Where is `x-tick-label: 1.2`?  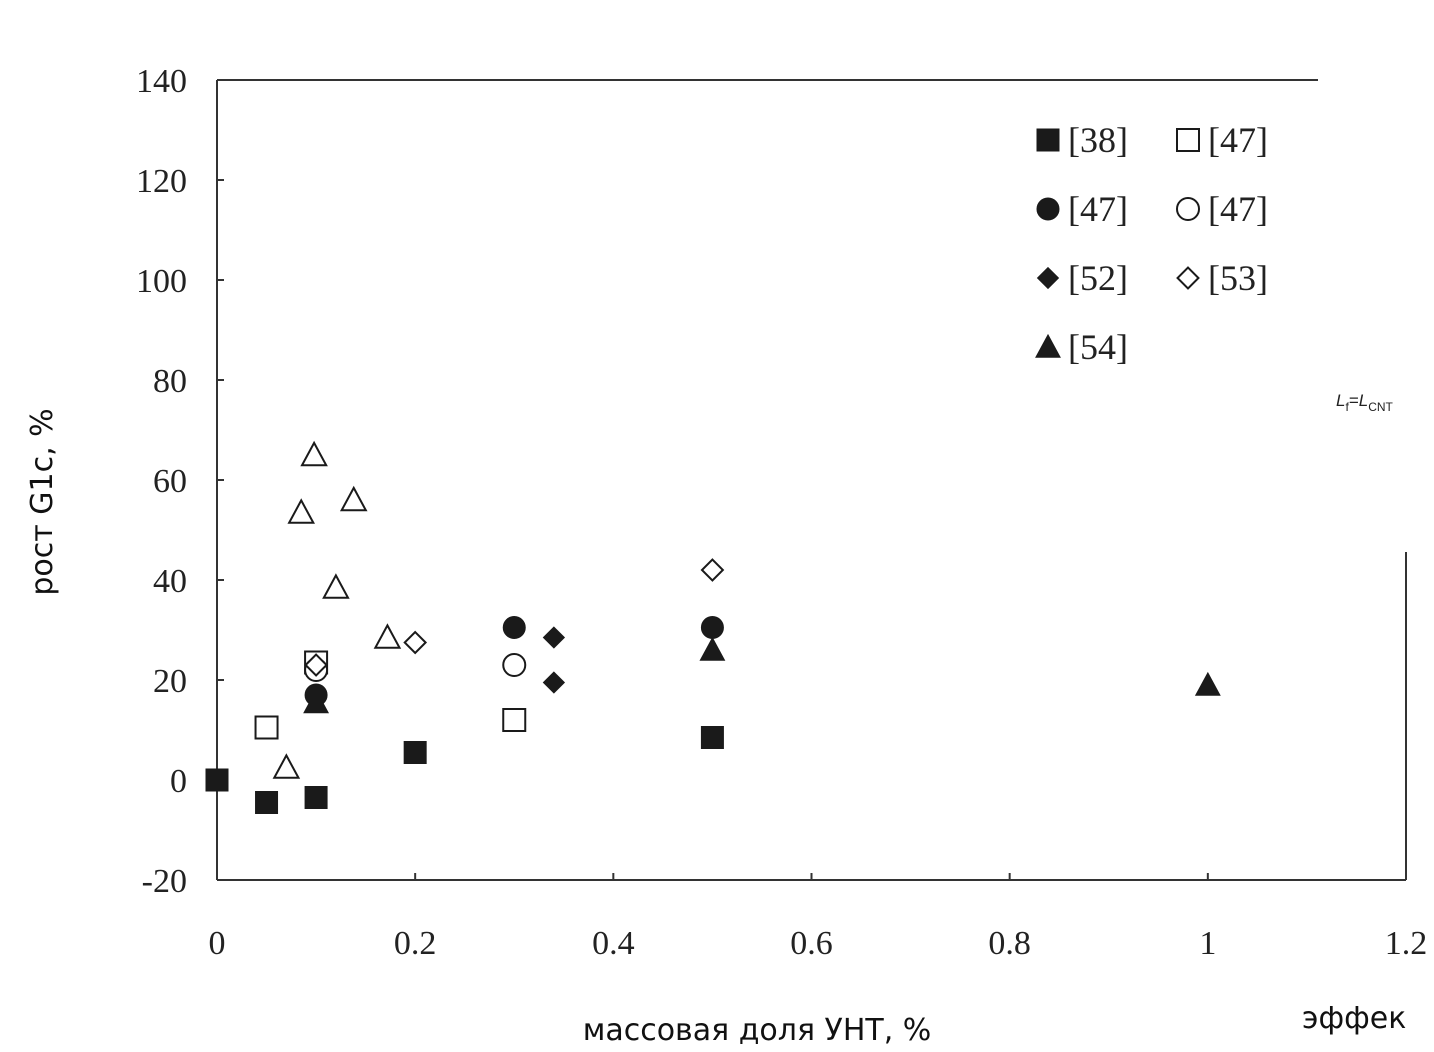 x-tick-label: 1.2 is located at coordinates (1406, 943).